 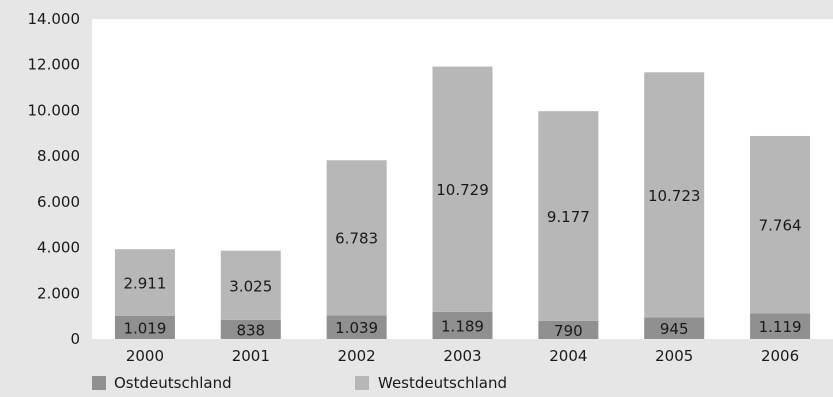 I want to click on y-axis: 0 2.000 4.000 6.000 8.000 10.000 12.000 14.000, so click(x=54, y=179).